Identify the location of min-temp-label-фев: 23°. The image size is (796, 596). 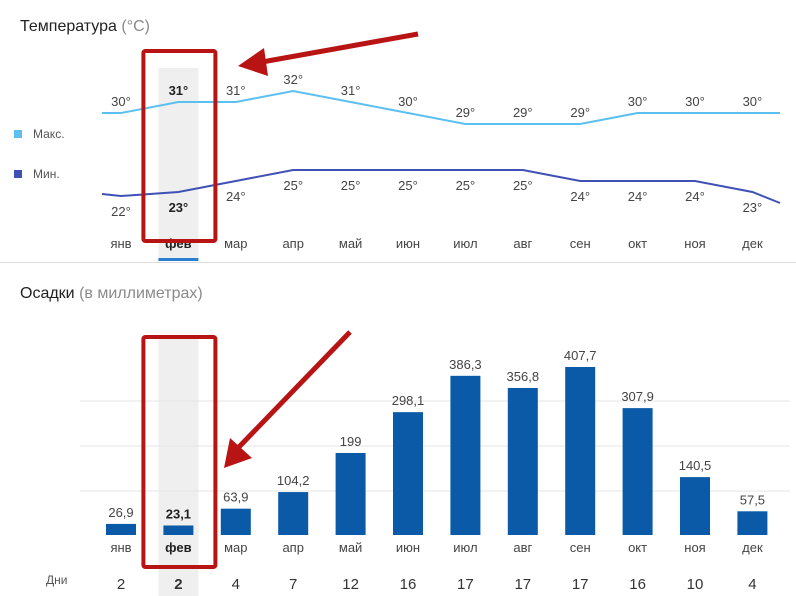
(179, 207).